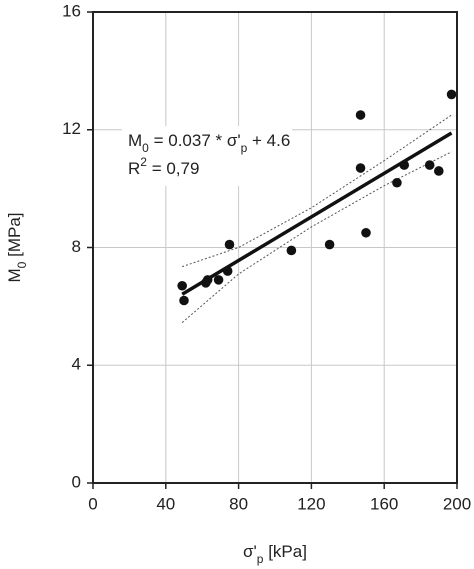  What do you see at coordinates (134, 168) in the screenshot?
I see `r-squared-part: R` at bounding box center [134, 168].